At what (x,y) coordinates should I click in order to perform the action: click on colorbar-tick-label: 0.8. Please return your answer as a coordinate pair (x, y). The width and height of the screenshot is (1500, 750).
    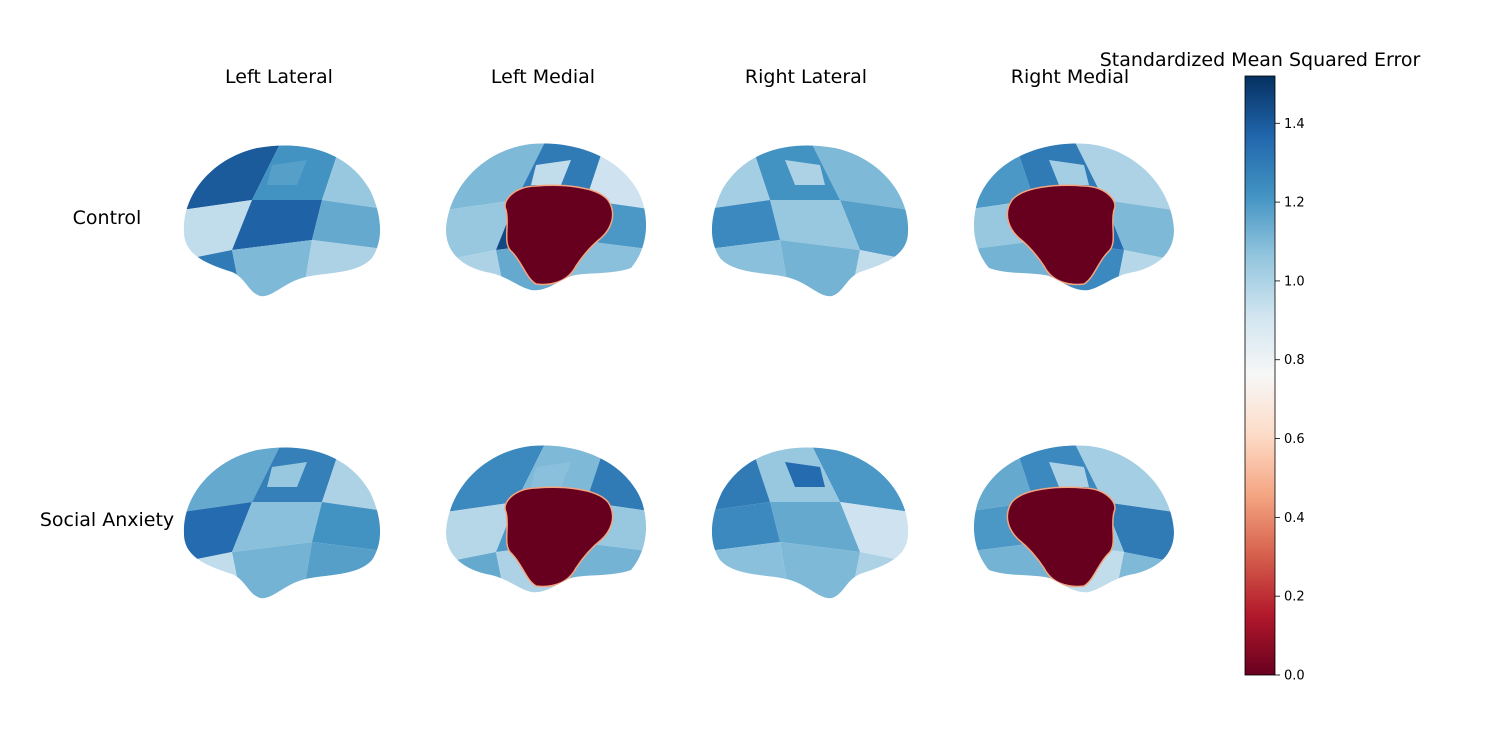
    Looking at the image, I should click on (1294, 360).